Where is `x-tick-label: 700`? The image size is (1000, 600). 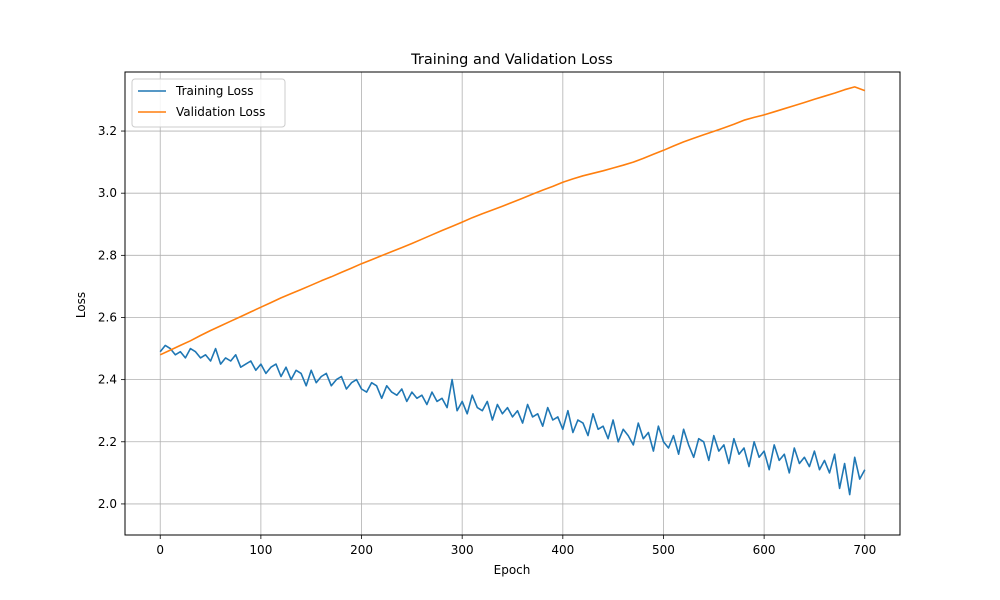 x-tick-label: 700 is located at coordinates (864, 550).